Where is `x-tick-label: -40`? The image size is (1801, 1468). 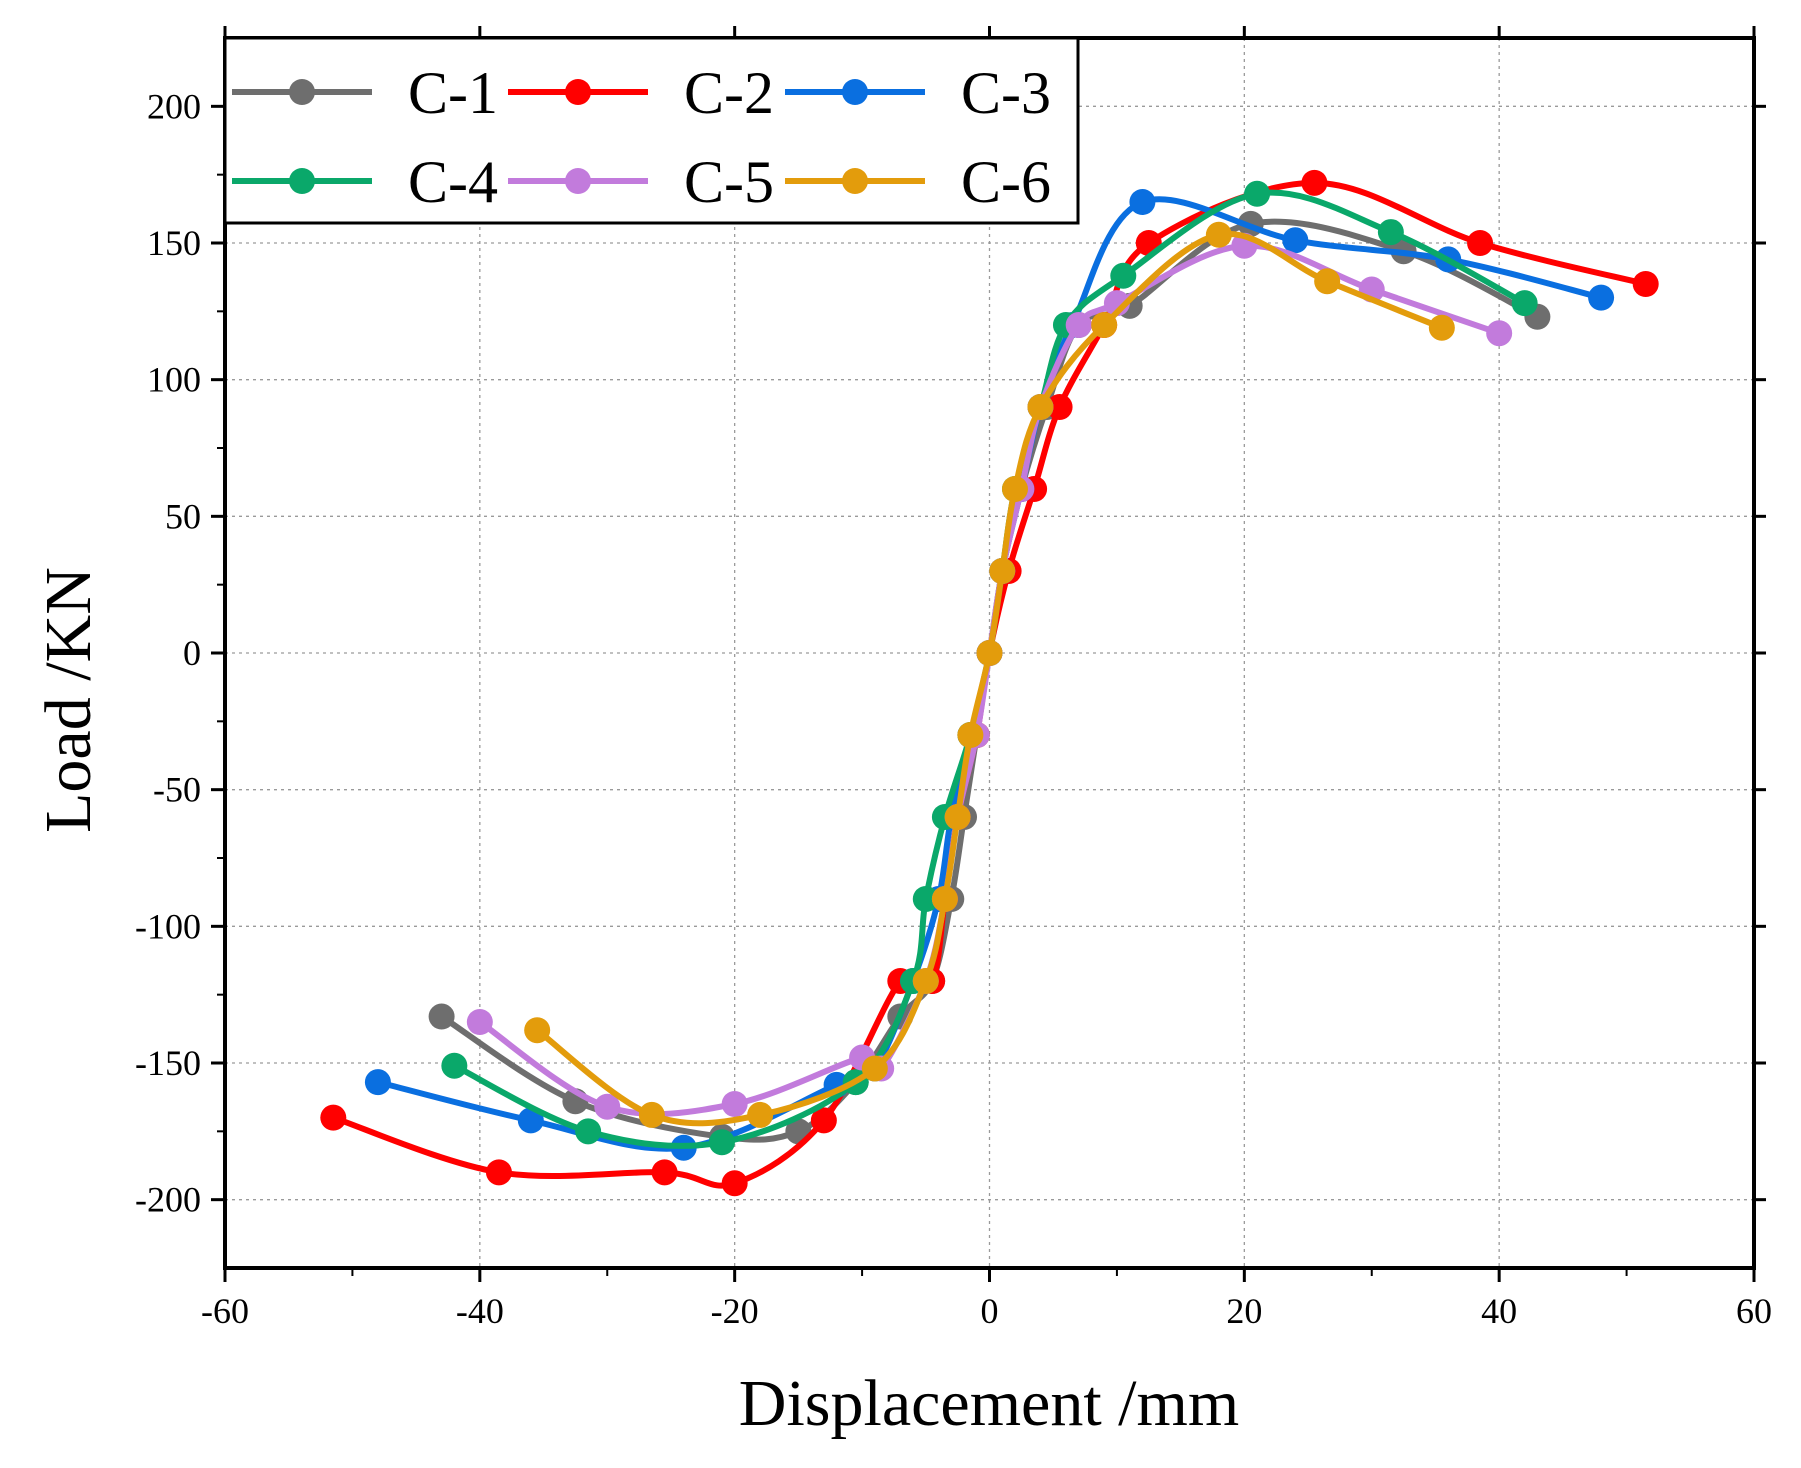 x-tick-label: -40 is located at coordinates (480, 1311).